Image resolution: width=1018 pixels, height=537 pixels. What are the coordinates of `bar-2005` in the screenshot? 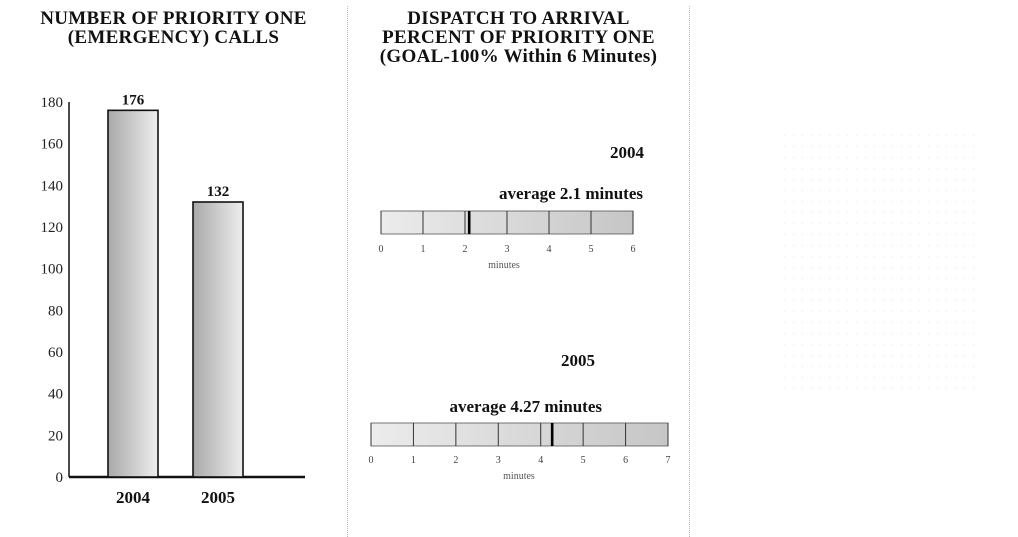 It's located at (218, 339).